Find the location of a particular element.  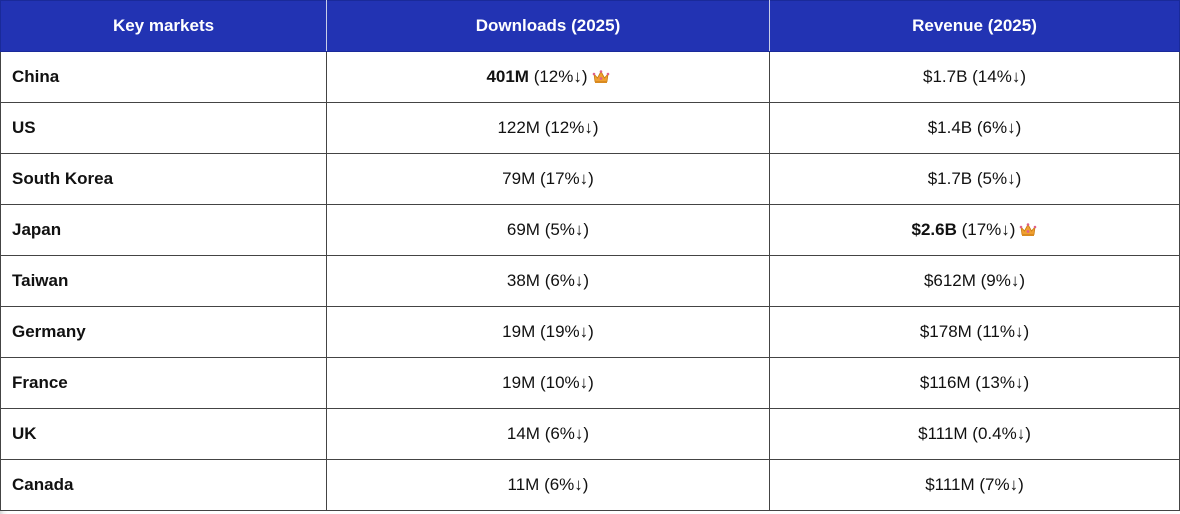

market-name: US is located at coordinates (163, 128).